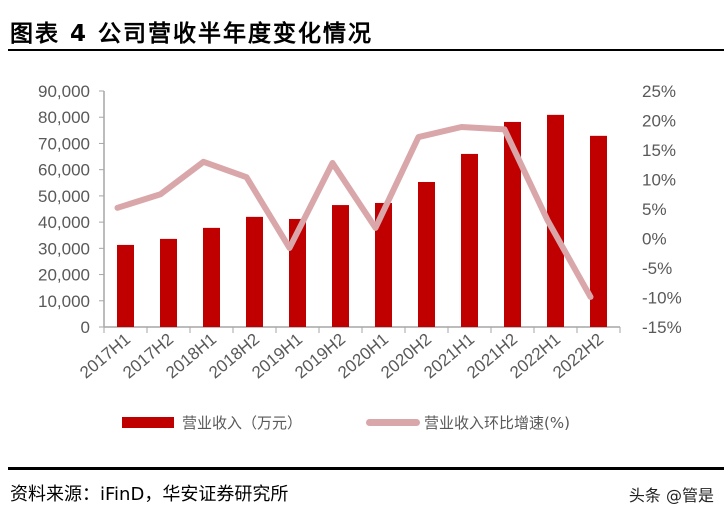 Image resolution: width=724 pixels, height=515 pixels. I want to click on bar-2022H2, so click(598, 231).